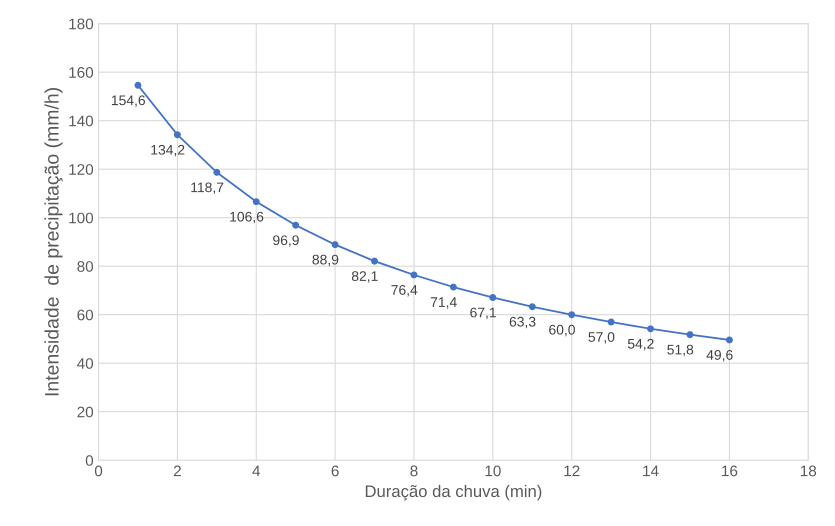  Describe the element at coordinates (808, 471) in the screenshot. I see `x-tick-label: 18` at that location.